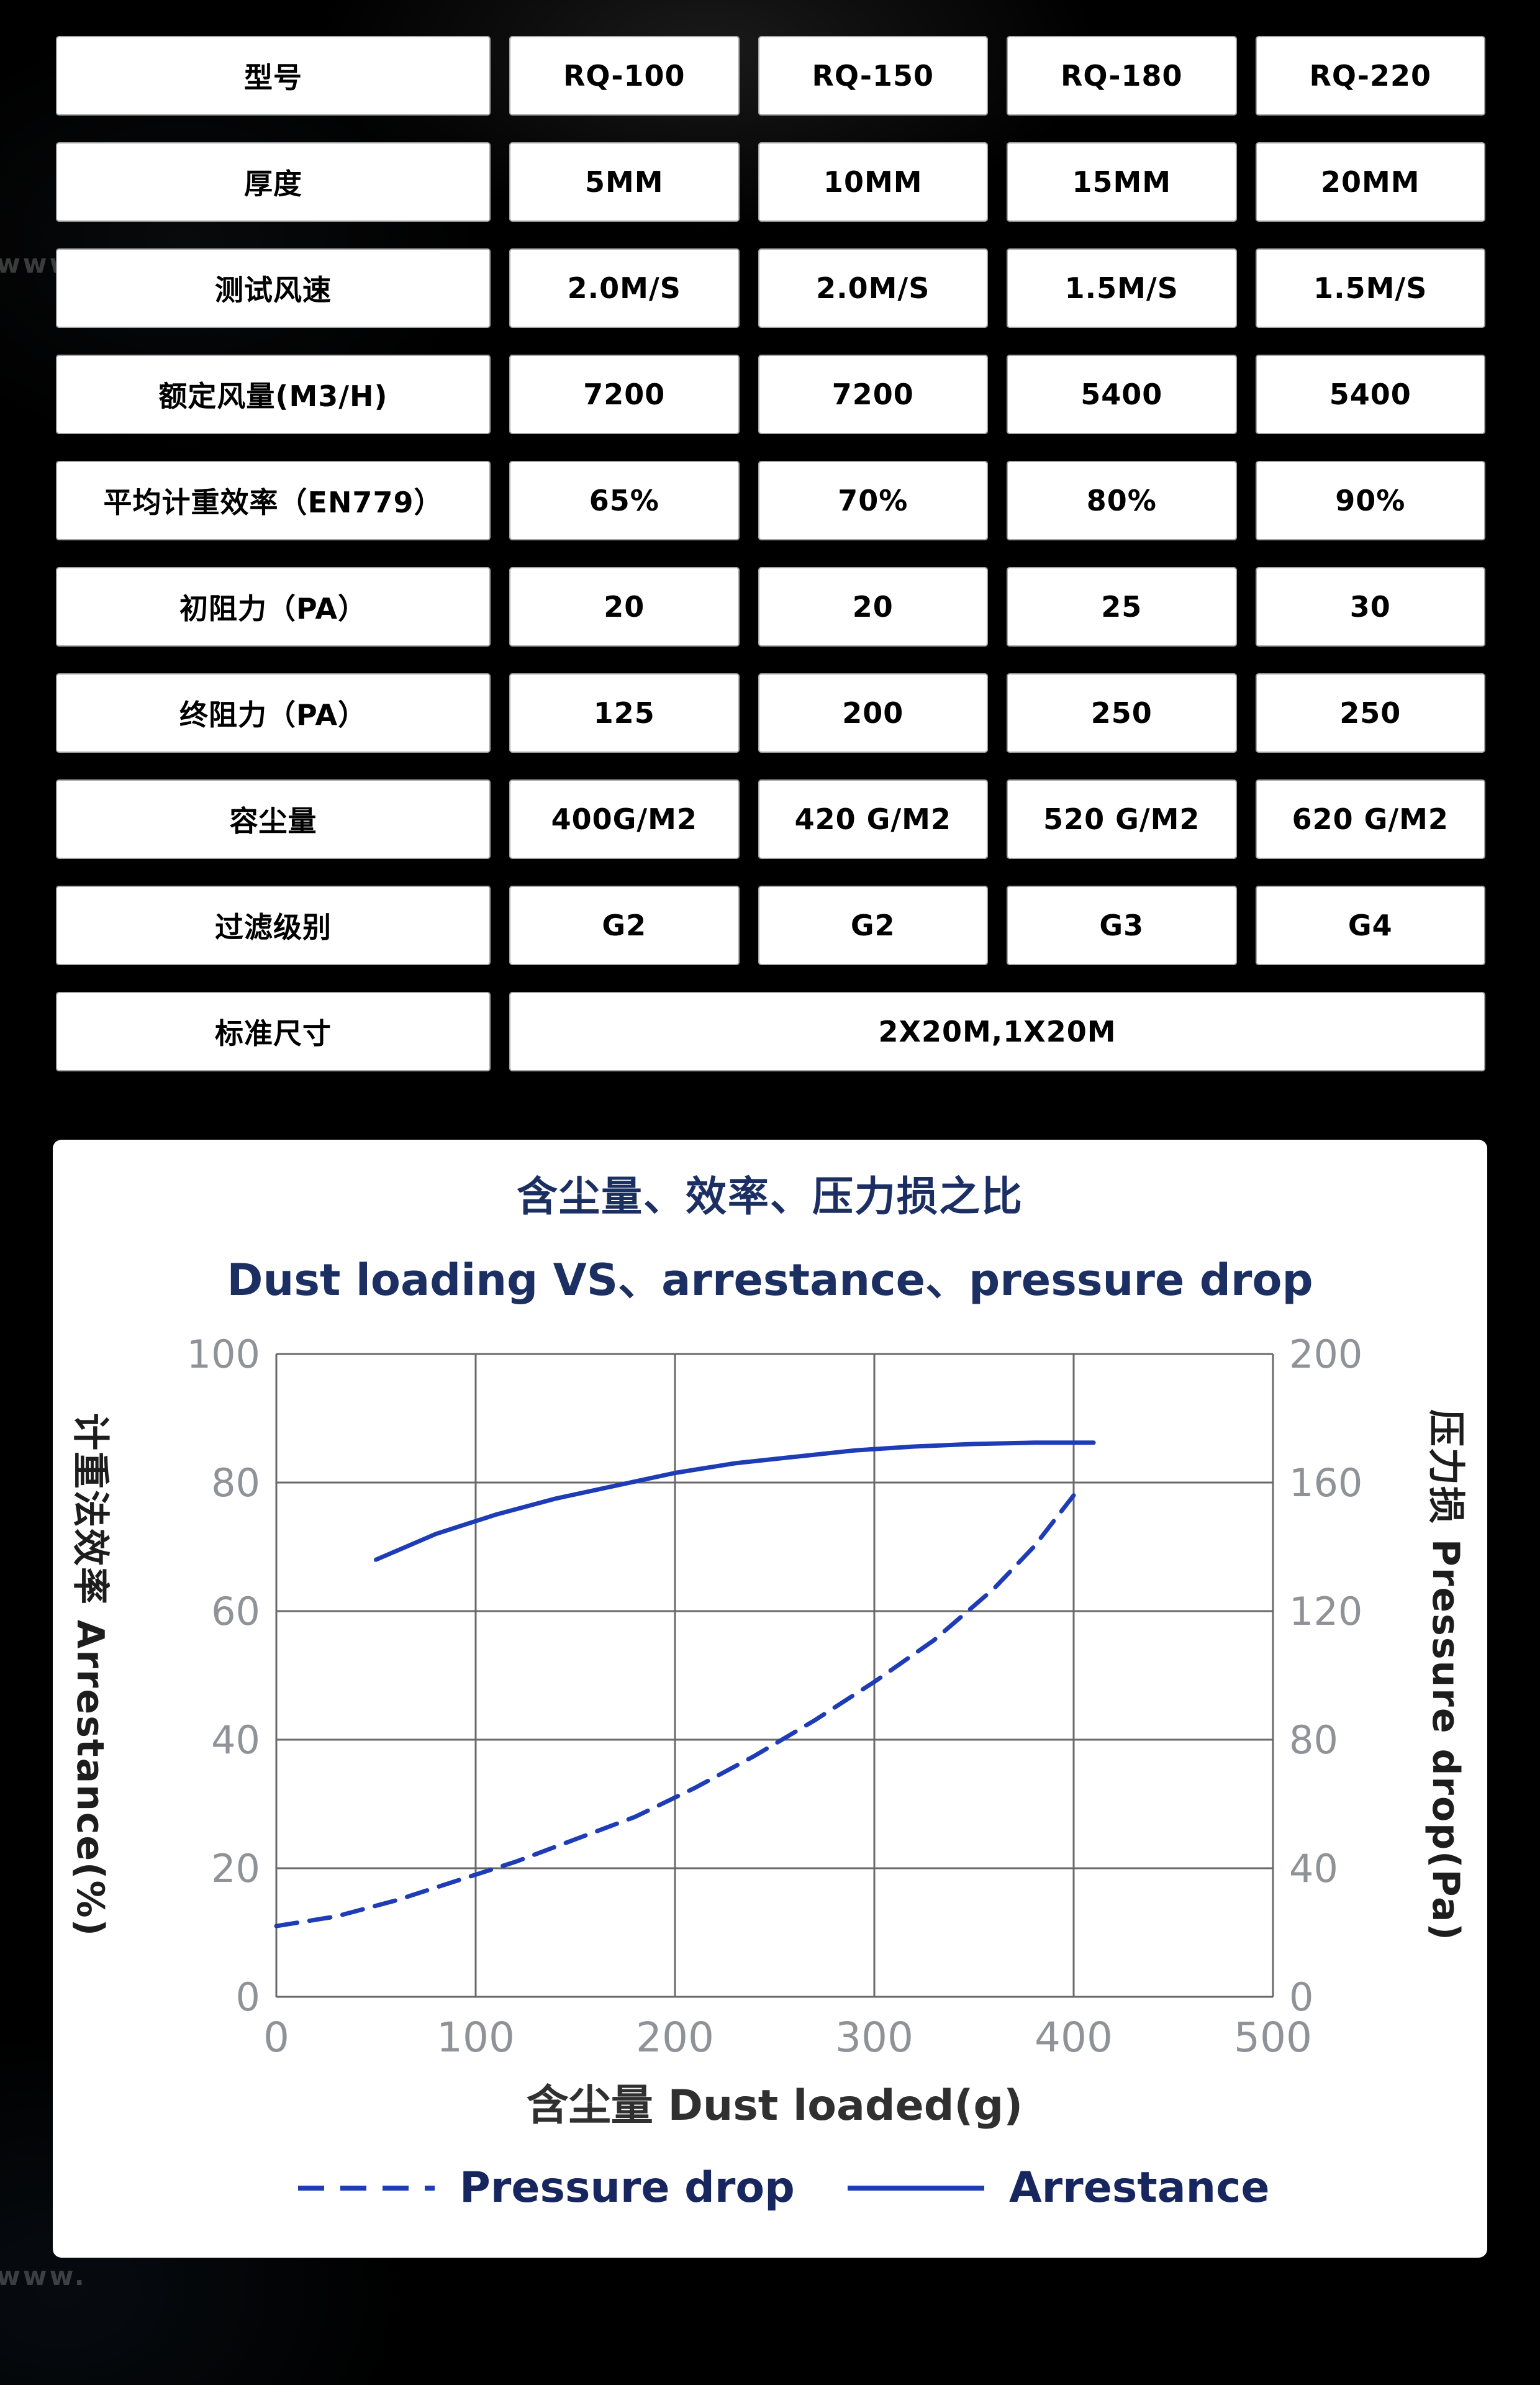 The width and height of the screenshot is (1540, 2385). I want to click on x-tick-label: 400, so click(1074, 2038).